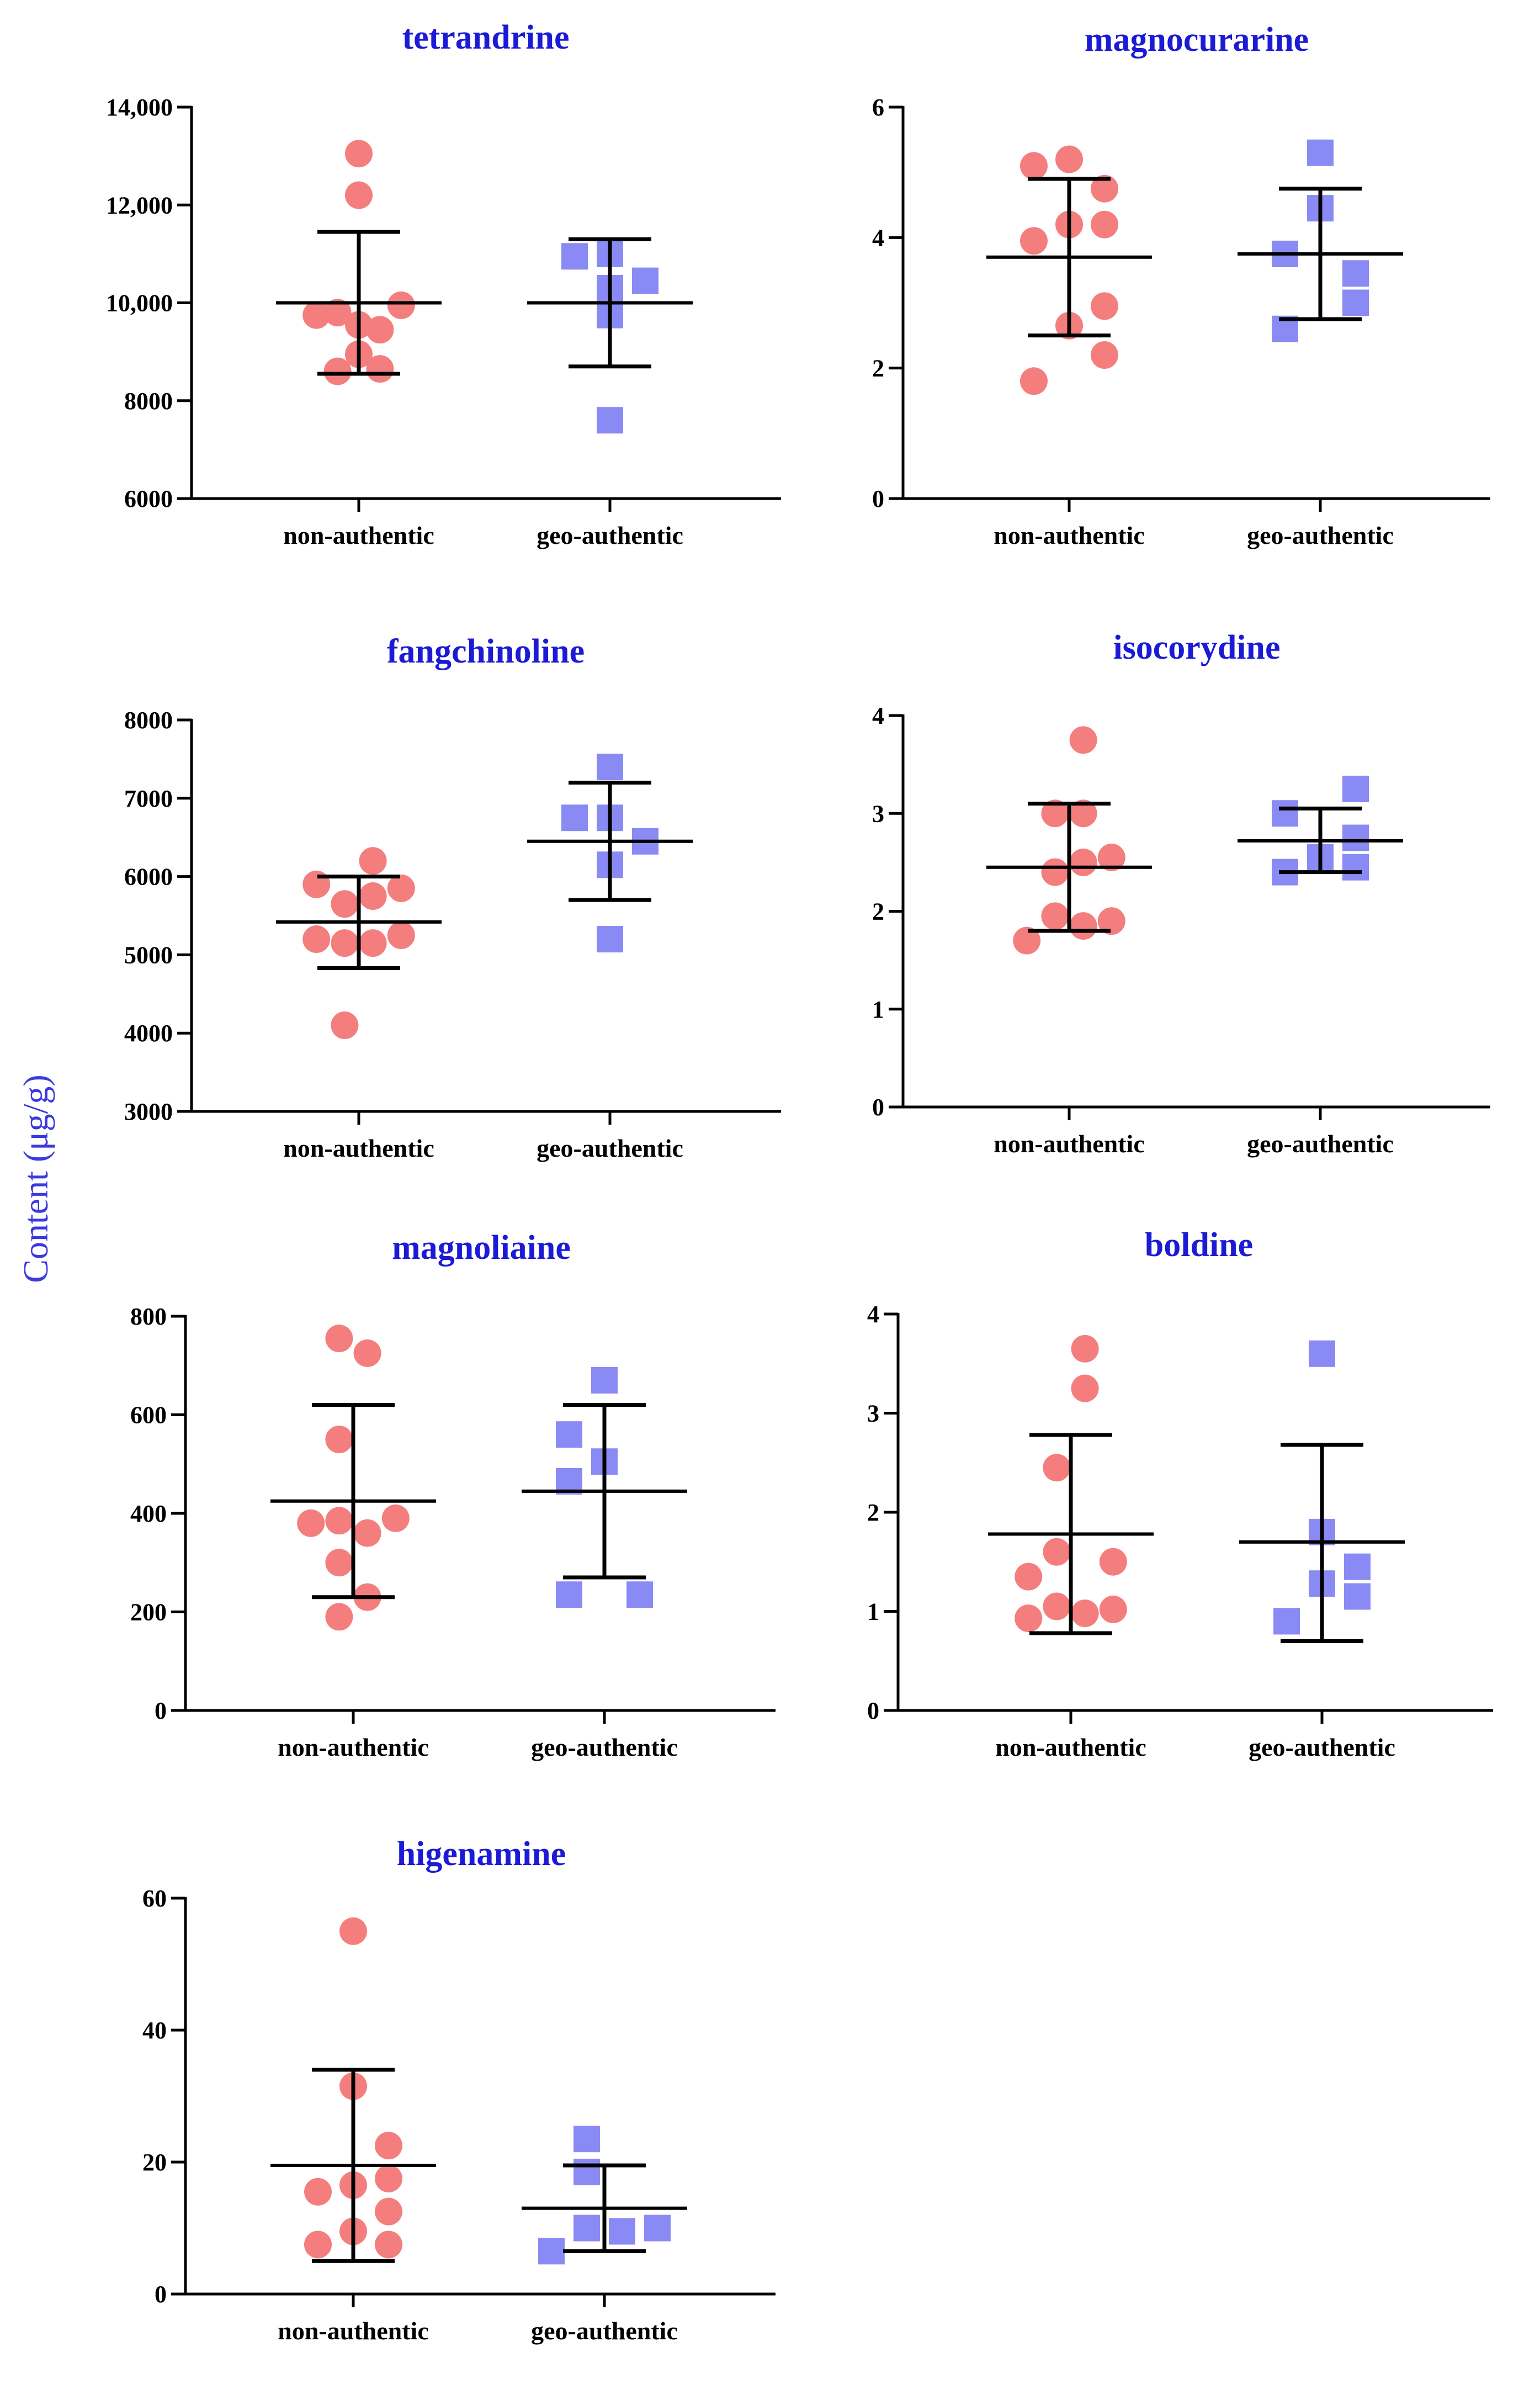  What do you see at coordinates (148, 1033) in the screenshot?
I see `y-tick-label: 4000` at bounding box center [148, 1033].